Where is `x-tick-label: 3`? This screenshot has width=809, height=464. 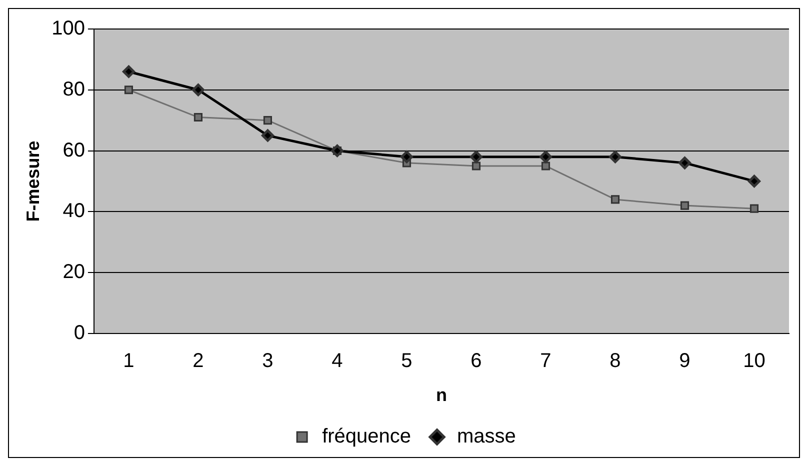 x-tick-label: 3 is located at coordinates (268, 361).